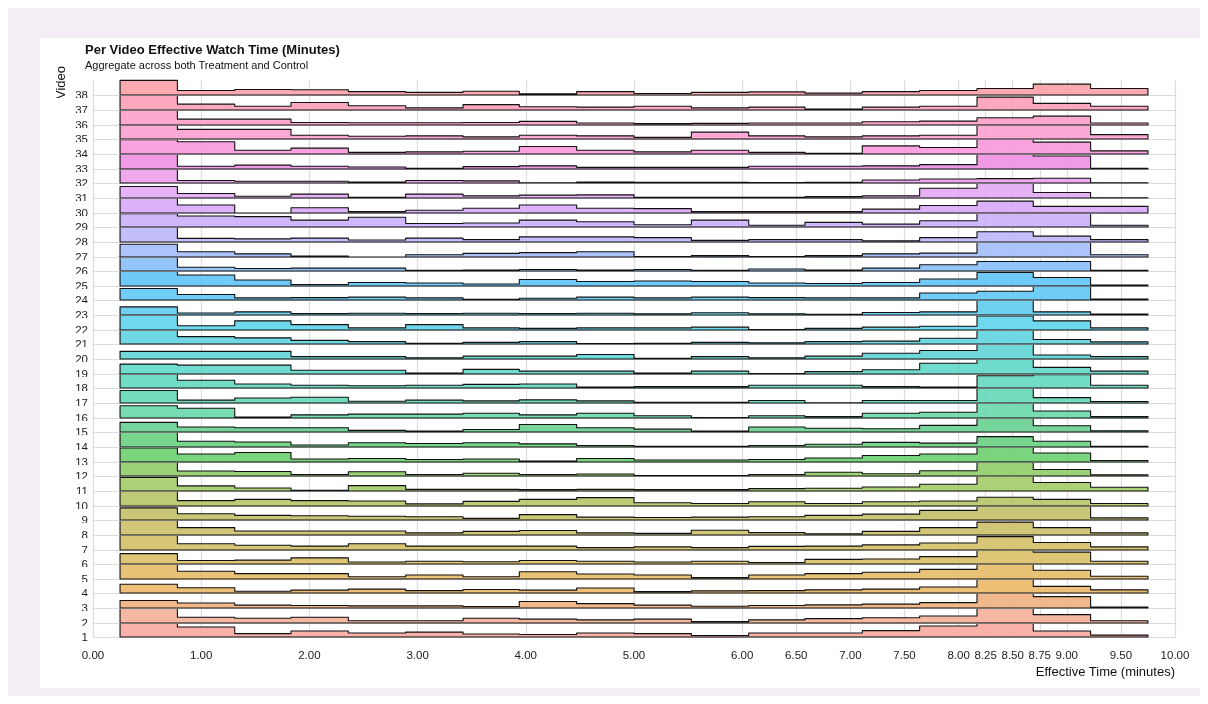 This screenshot has width=1208, height=704. What do you see at coordinates (1012, 655) in the screenshot?
I see `x-tick-label: 8.50` at bounding box center [1012, 655].